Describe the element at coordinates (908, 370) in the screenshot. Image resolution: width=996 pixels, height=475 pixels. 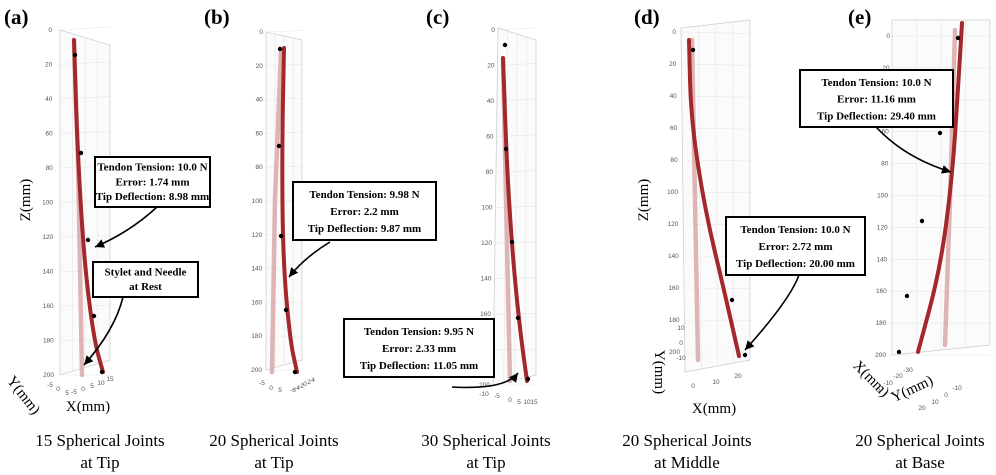
I see `x-tick-label: -30` at that location.